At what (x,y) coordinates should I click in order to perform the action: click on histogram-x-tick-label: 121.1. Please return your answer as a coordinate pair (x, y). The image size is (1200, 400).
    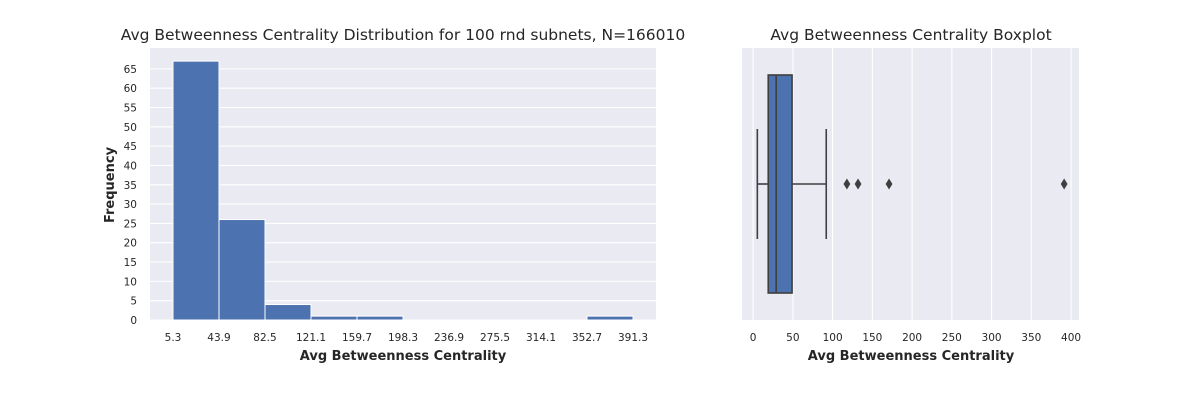
    Looking at the image, I should click on (311, 338).